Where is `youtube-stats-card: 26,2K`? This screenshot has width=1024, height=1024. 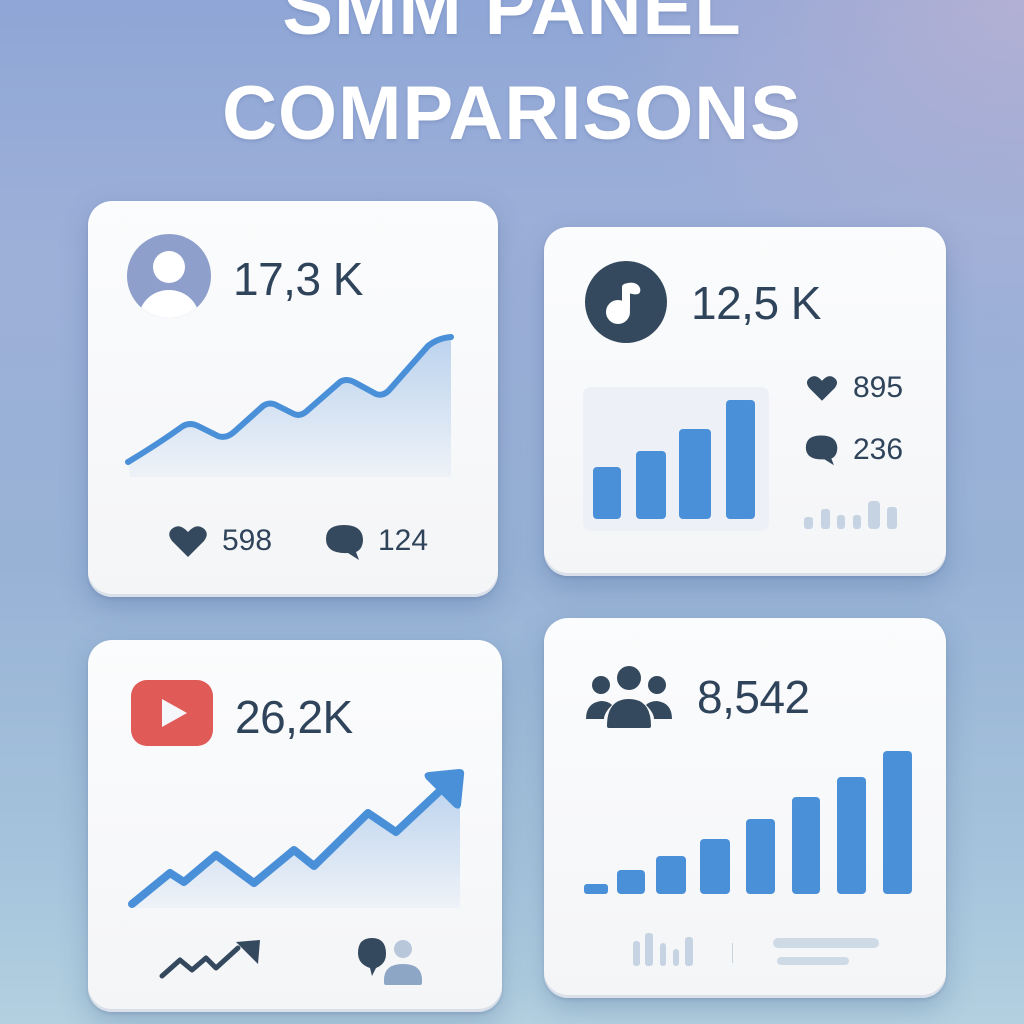 youtube-stats-card: 26,2K is located at coordinates (295, 826).